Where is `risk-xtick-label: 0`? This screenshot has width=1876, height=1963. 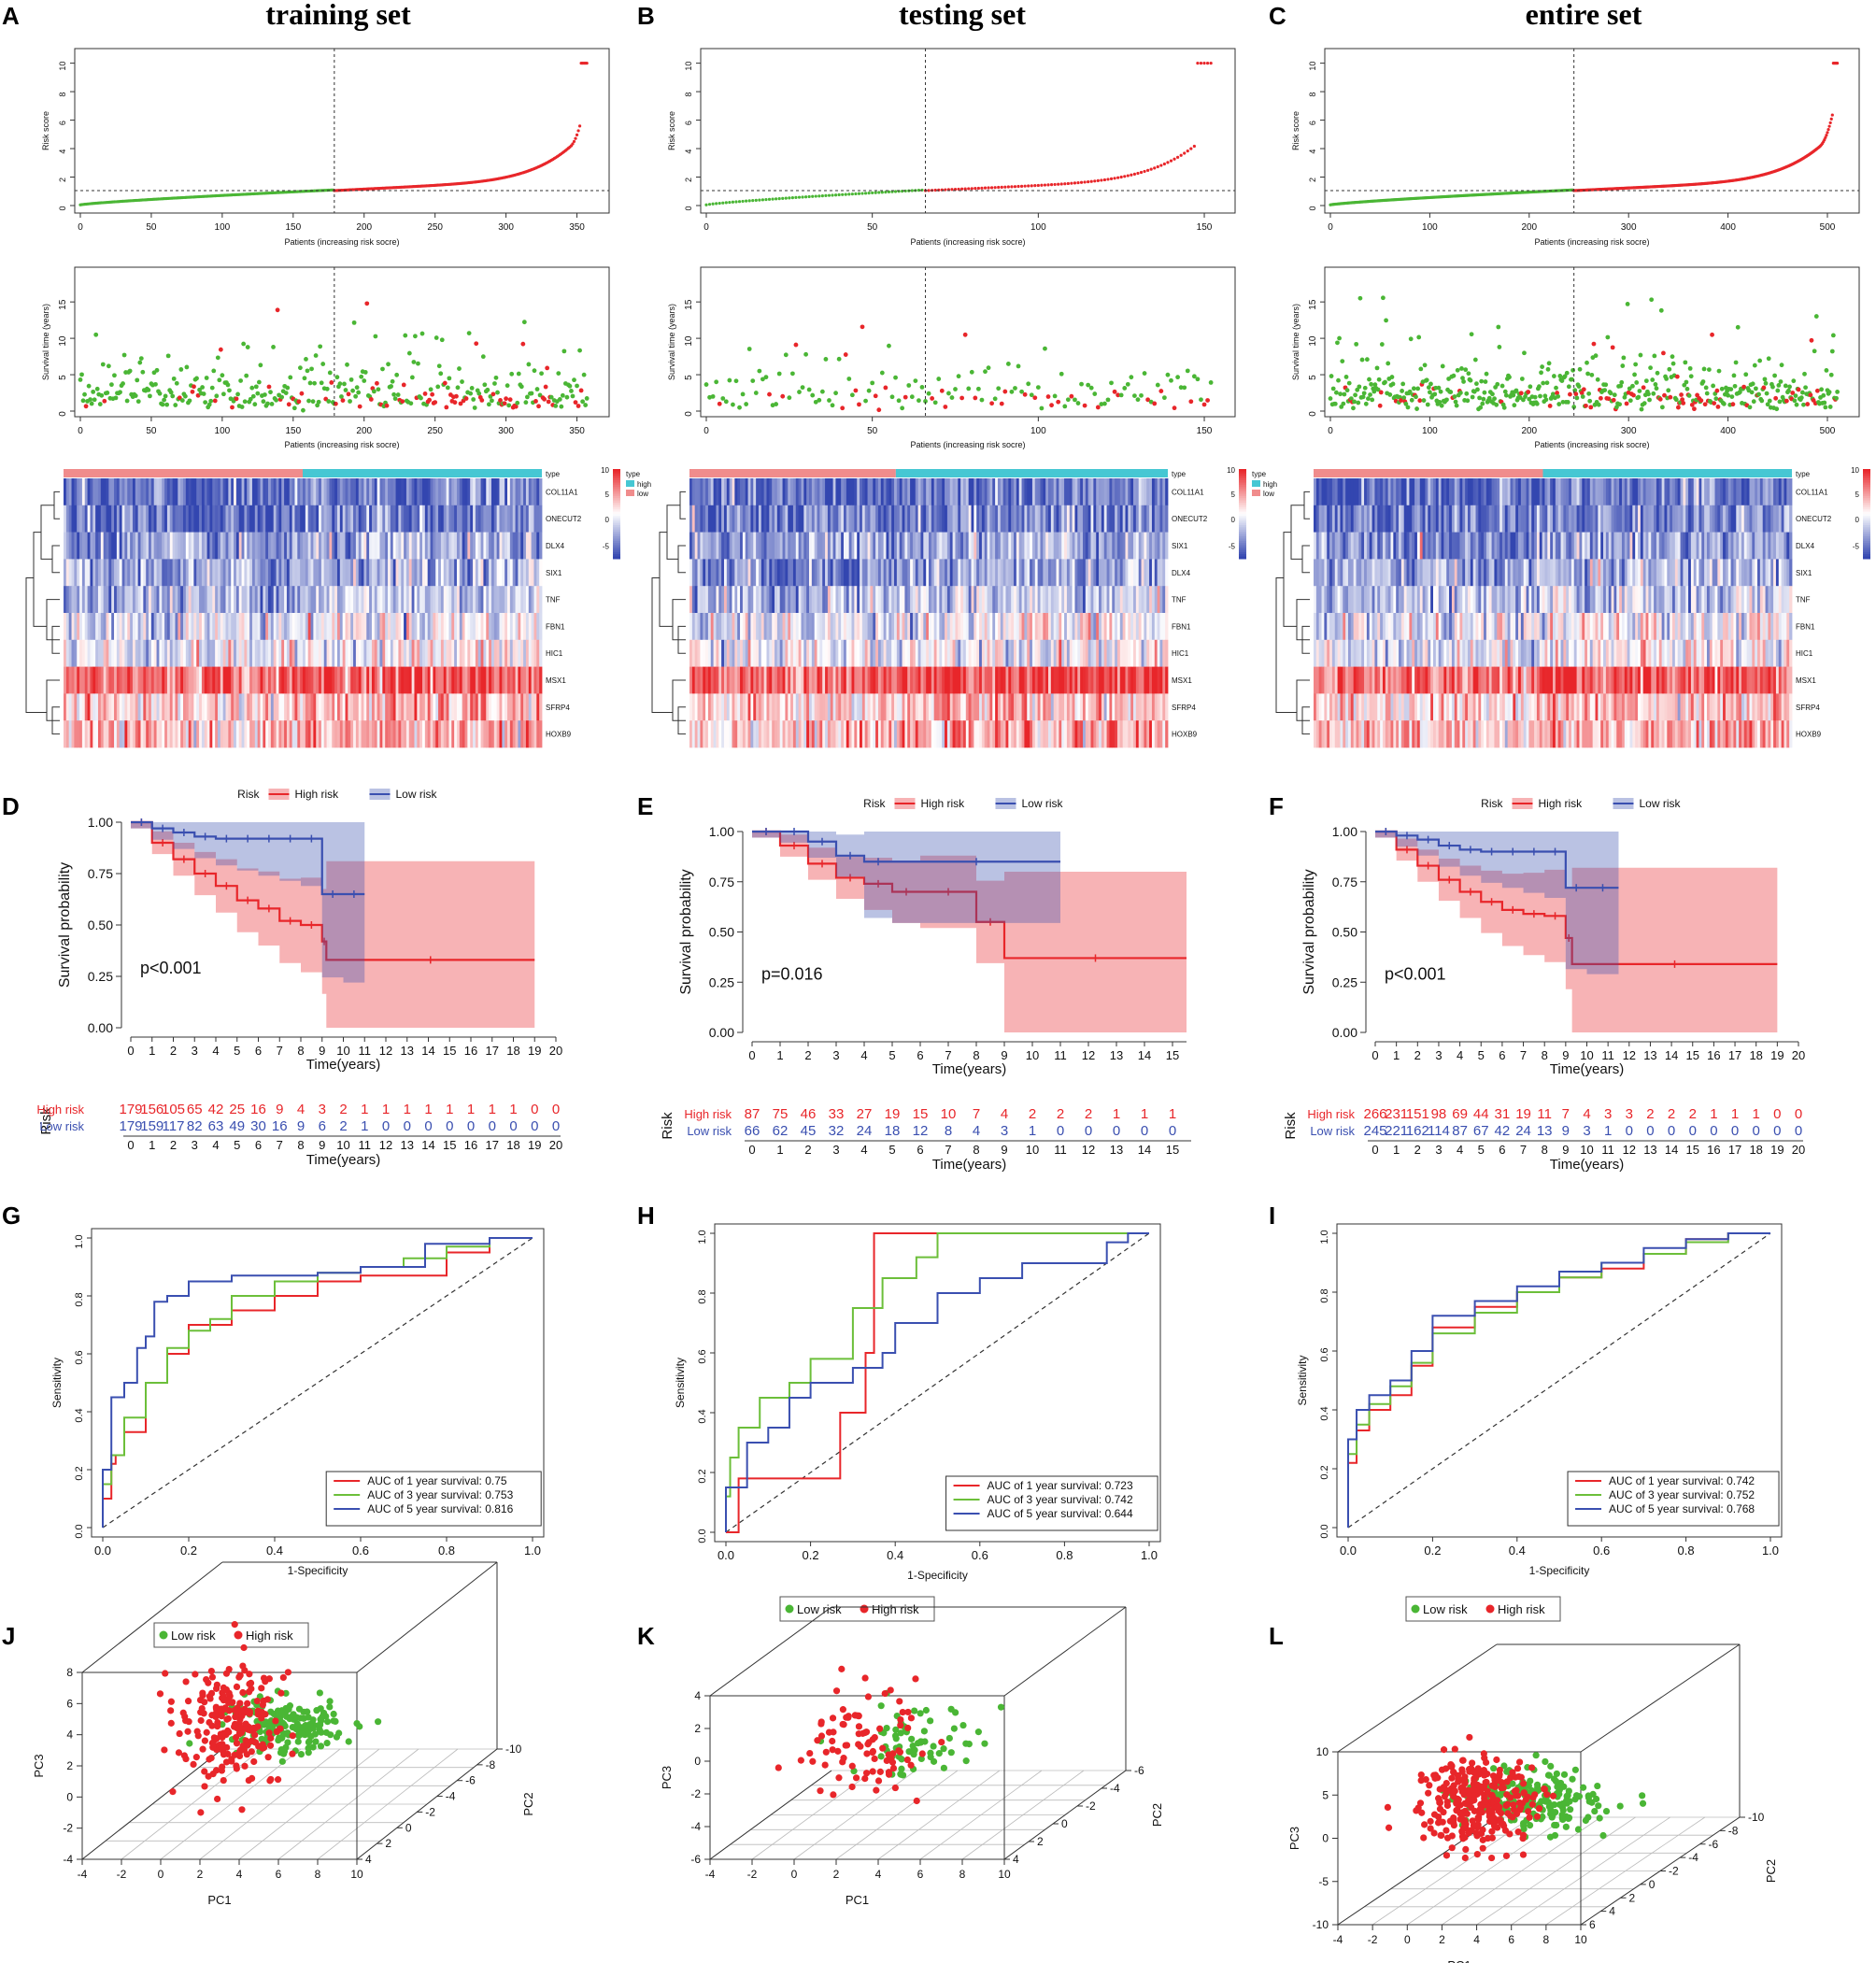 risk-xtick-label: 0 is located at coordinates (81, 227).